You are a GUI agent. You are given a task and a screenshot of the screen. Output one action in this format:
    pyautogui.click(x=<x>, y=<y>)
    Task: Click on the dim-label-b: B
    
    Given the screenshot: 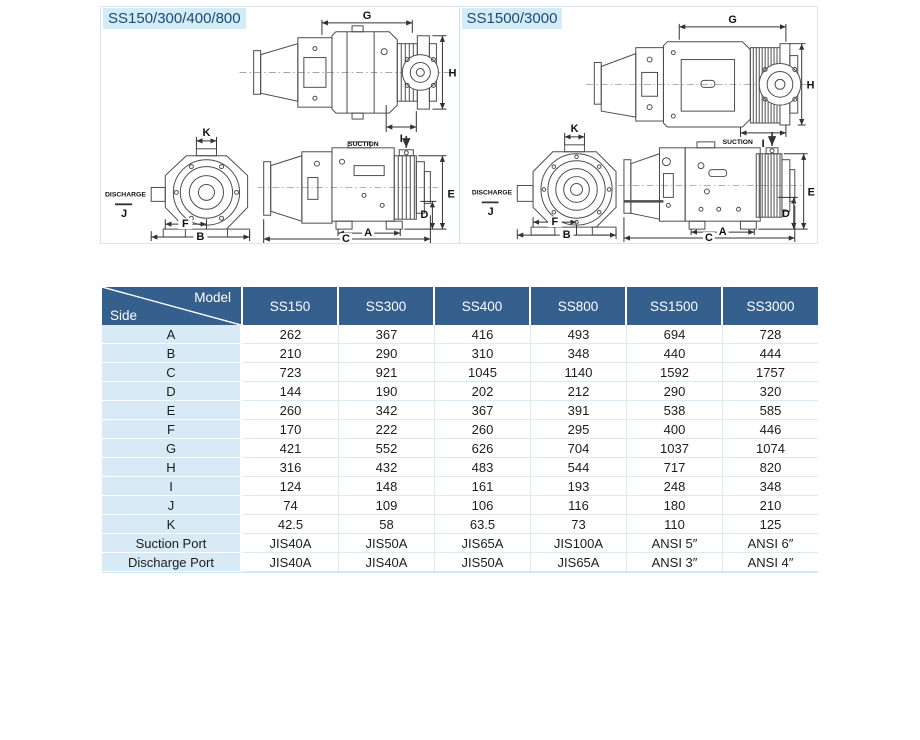 What is the action you would take?
    pyautogui.click(x=566, y=235)
    